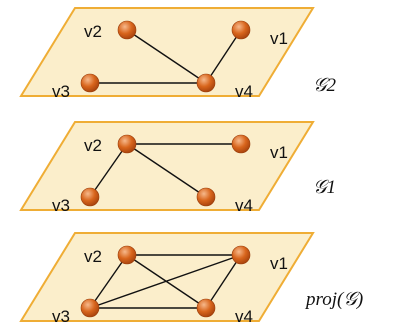 Image resolution: width=393 pixels, height=325 pixels. Describe the element at coordinates (333, 299) in the screenshot. I see `layer-label-proj: proj(𝒢)` at that location.